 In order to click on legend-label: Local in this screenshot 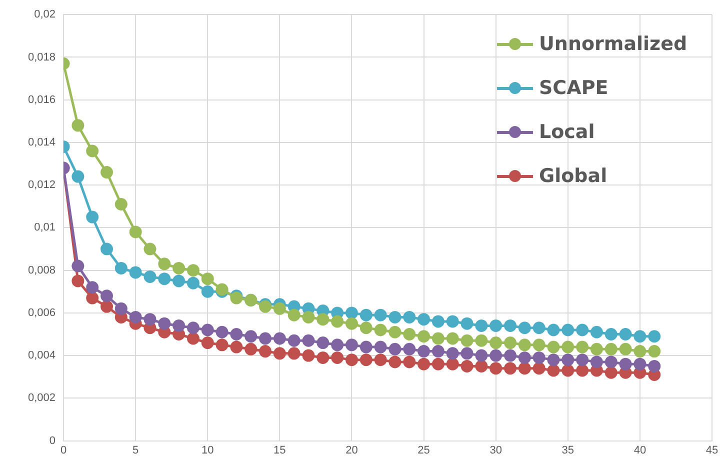, I will do `click(567, 131)`.